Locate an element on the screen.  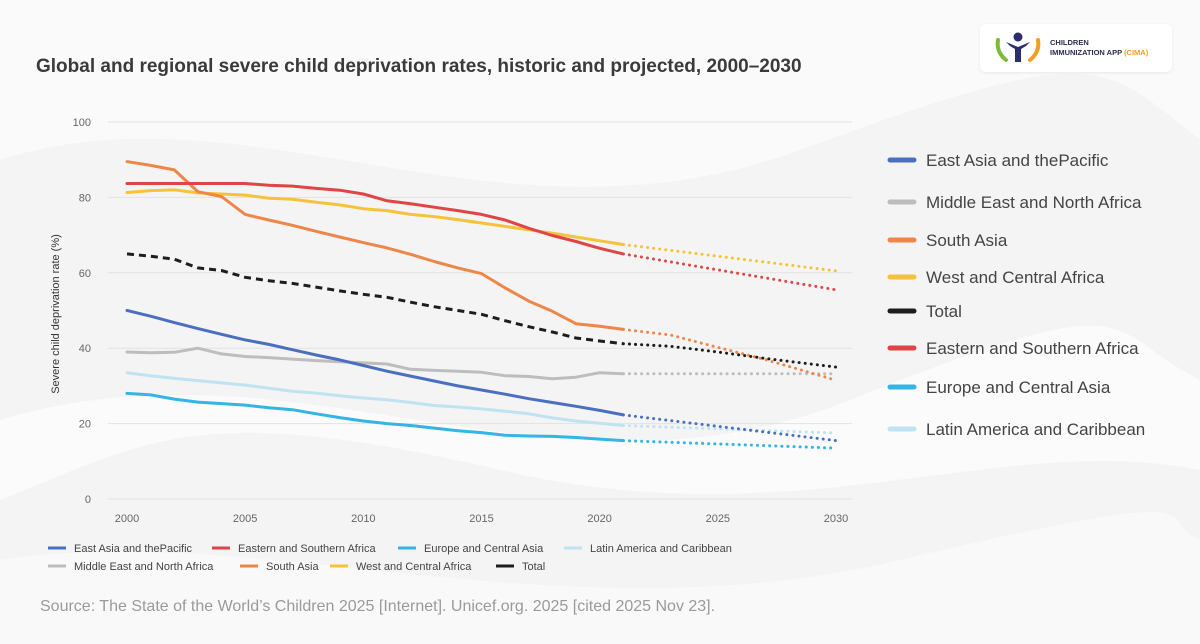
x-tick-label: 2000 is located at coordinates (127, 519).